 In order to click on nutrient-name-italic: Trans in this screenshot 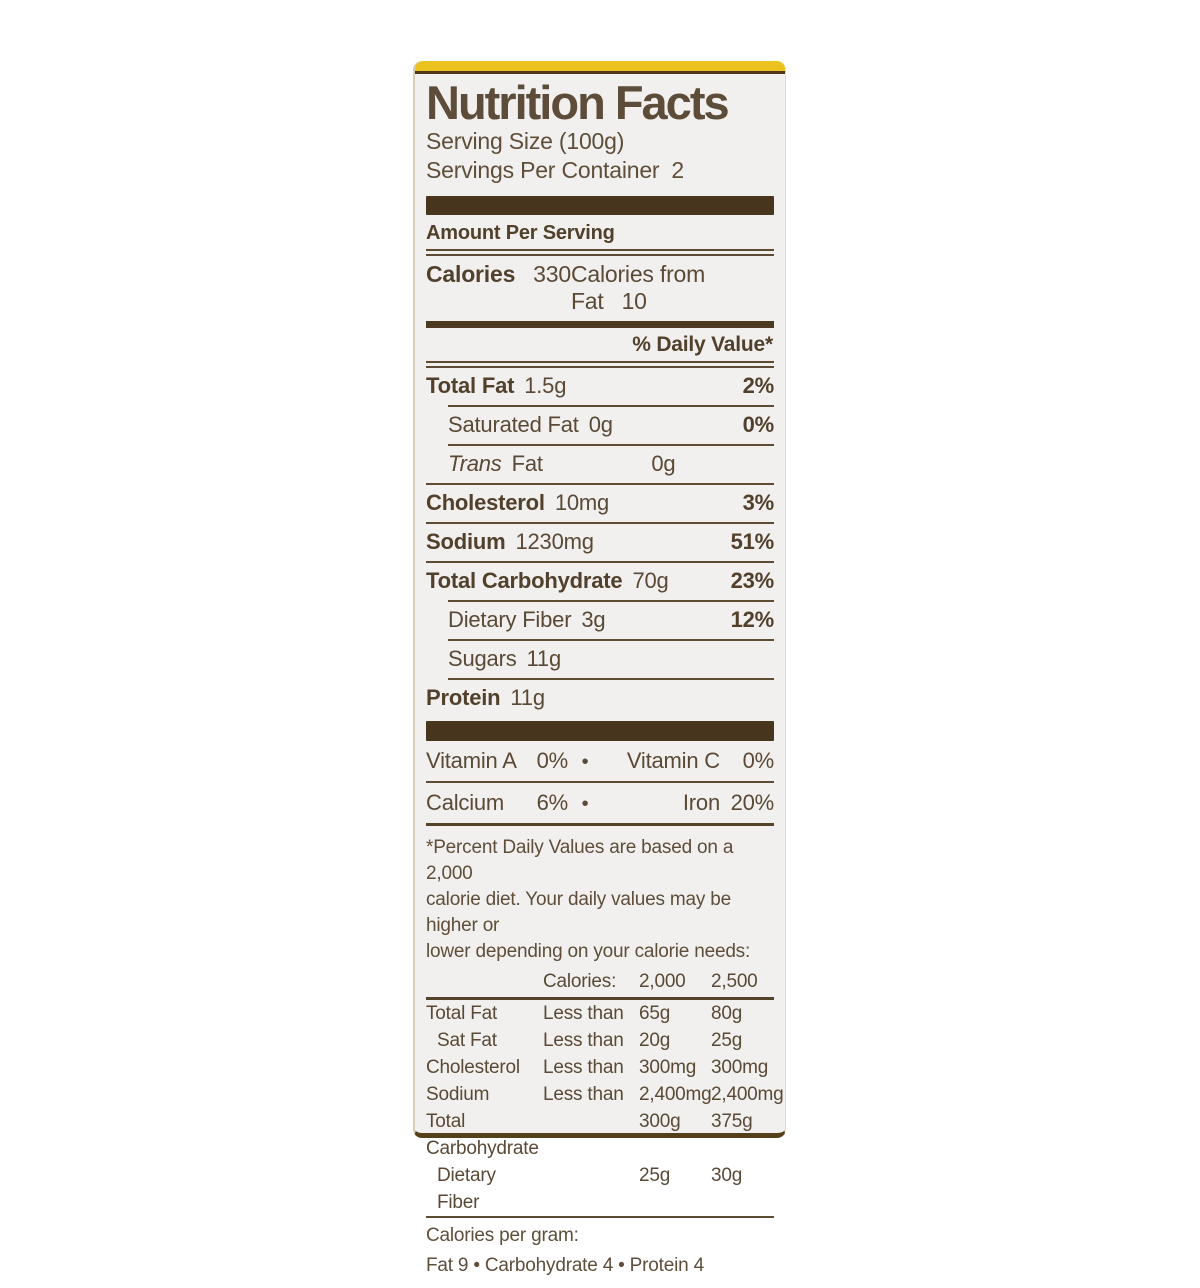, I will do `click(475, 463)`.